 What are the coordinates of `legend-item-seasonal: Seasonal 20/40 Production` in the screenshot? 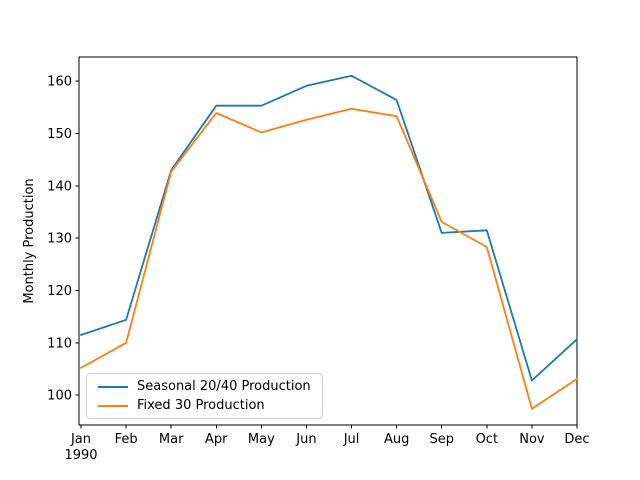 It's located at (210, 386).